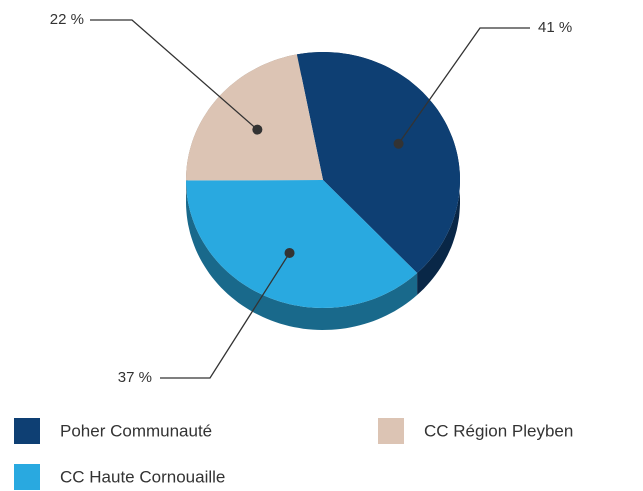  I want to click on data-label: 37 %, so click(135, 377).